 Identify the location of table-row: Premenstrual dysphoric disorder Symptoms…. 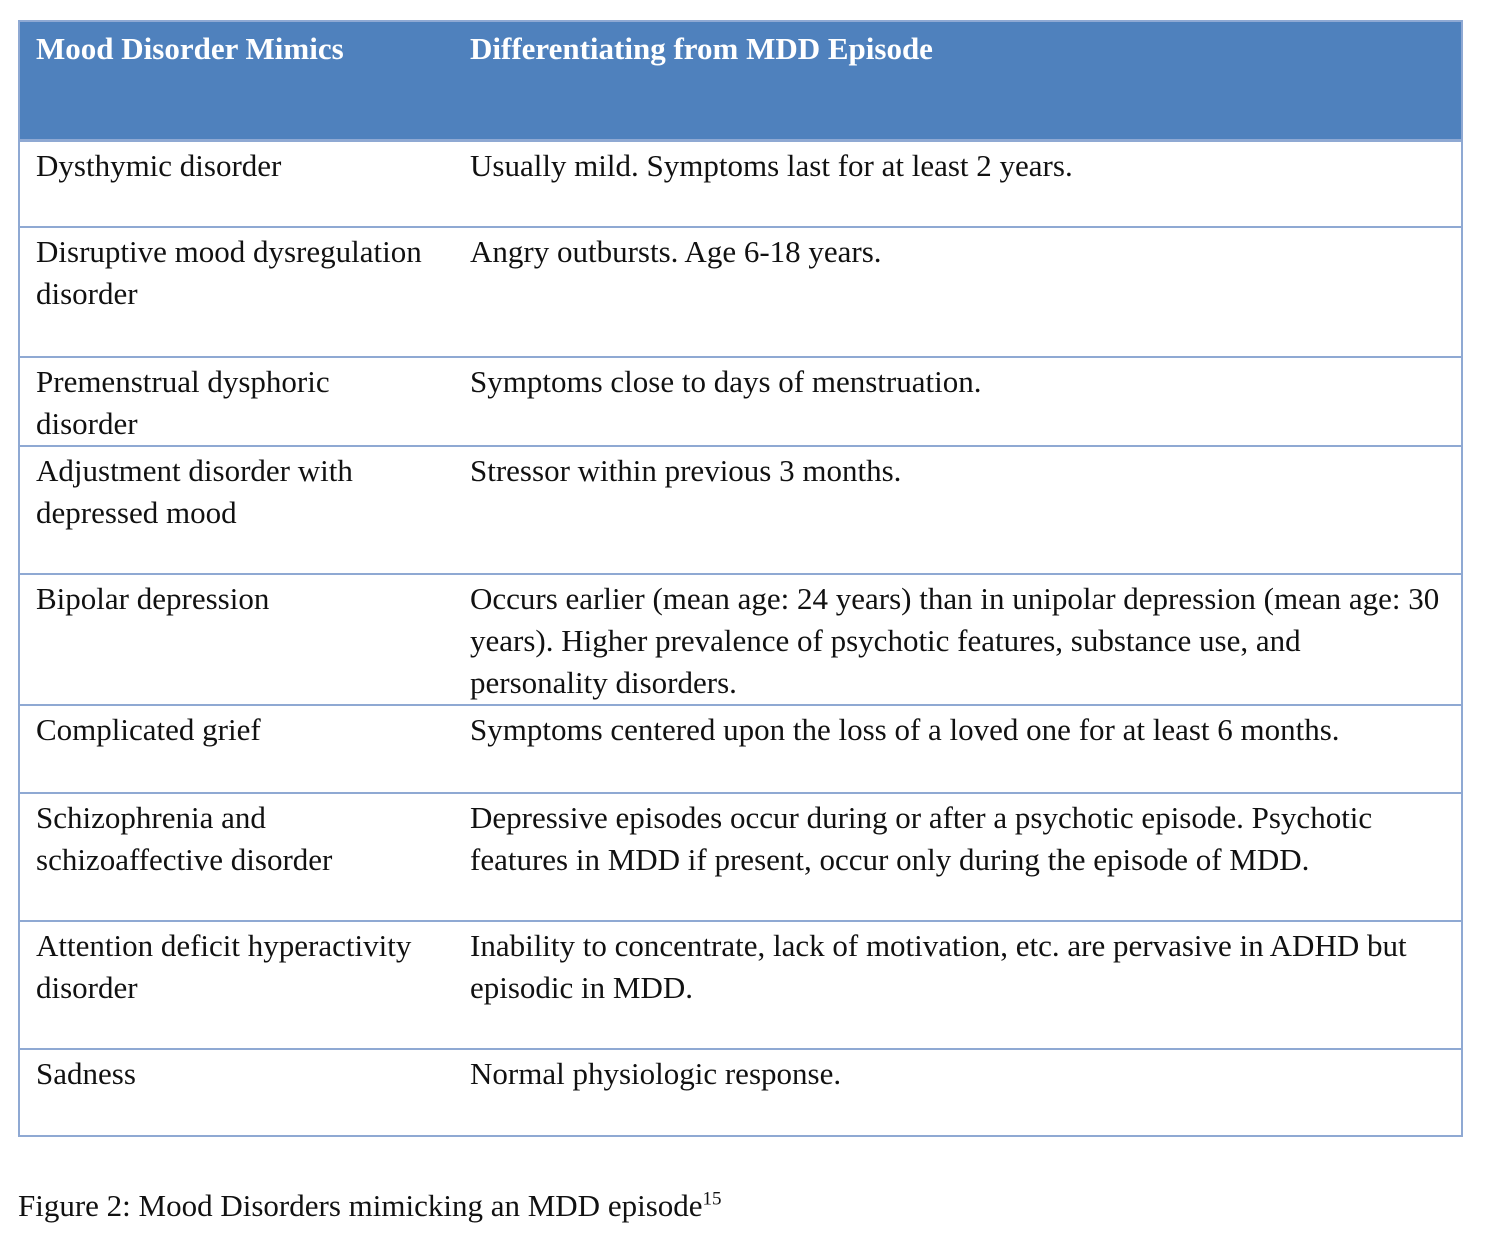
(740, 401).